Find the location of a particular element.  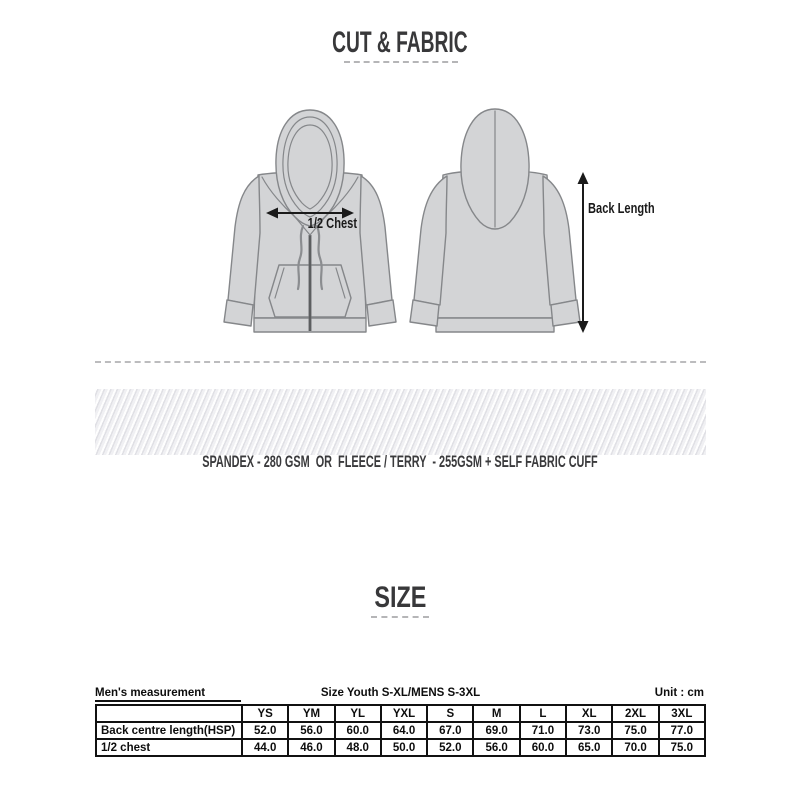

size-heading-text: SIZE is located at coordinates (400, 597).